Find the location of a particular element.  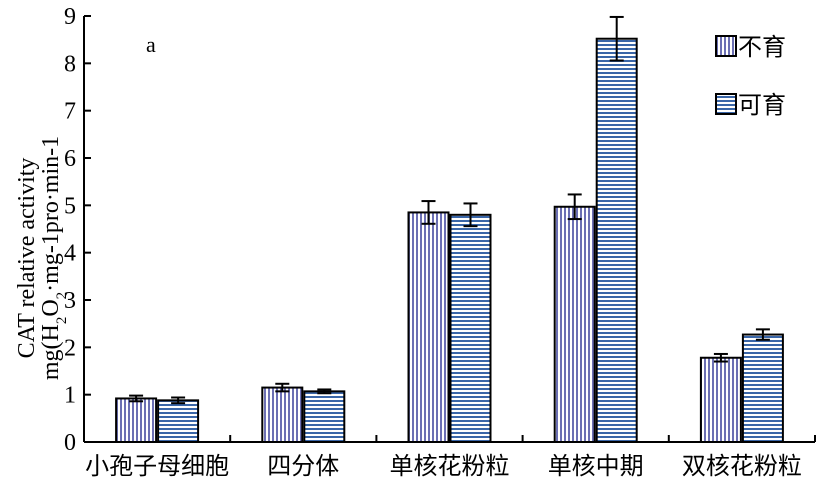

category-label: 四分体 is located at coordinates (303, 466).